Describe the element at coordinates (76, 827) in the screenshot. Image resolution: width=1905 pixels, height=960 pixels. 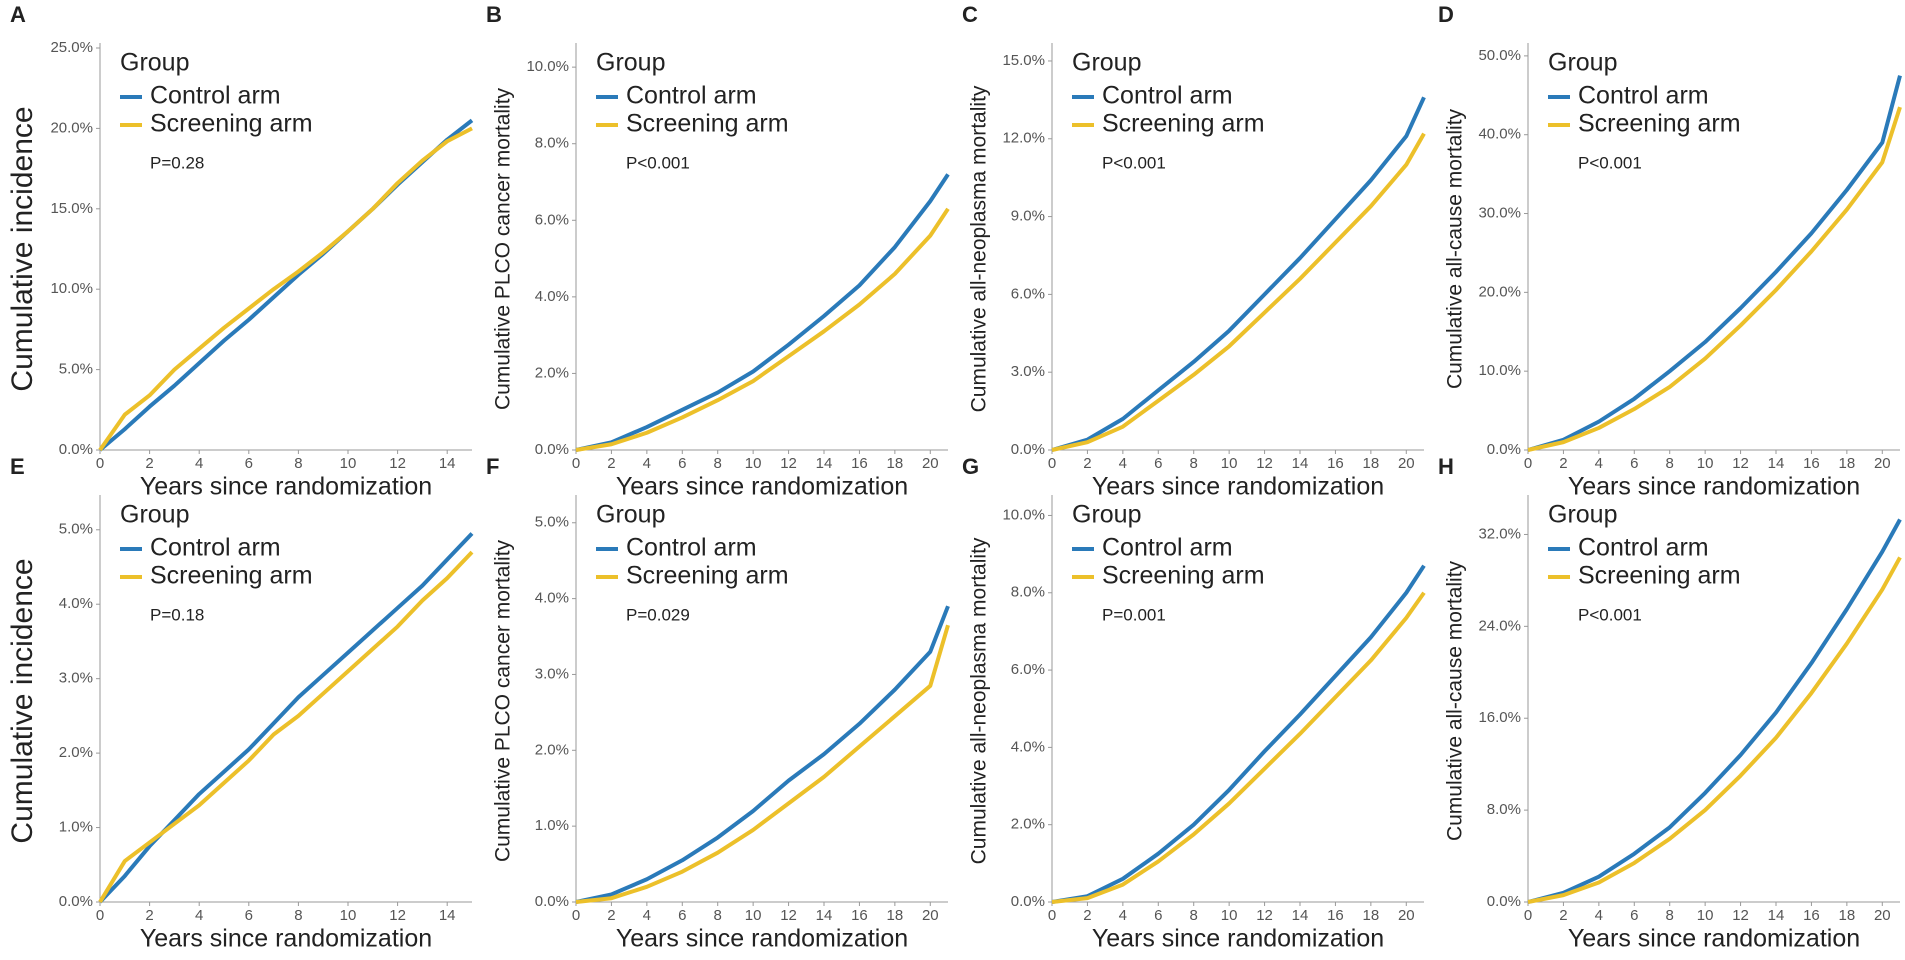
I see `y-tick-label: 1.0%` at that location.